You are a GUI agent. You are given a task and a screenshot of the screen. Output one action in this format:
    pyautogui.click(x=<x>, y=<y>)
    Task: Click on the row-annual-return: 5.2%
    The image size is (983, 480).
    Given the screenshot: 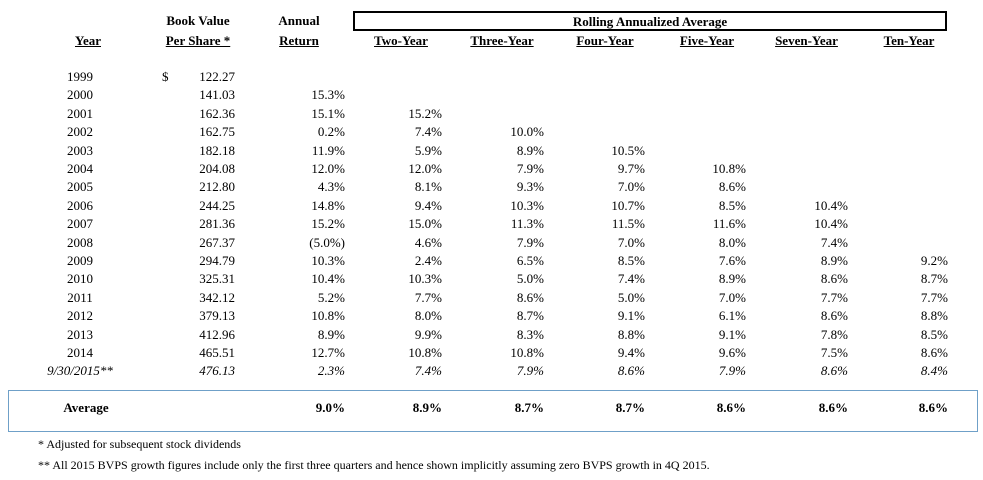 What is the action you would take?
    pyautogui.click(x=331, y=297)
    